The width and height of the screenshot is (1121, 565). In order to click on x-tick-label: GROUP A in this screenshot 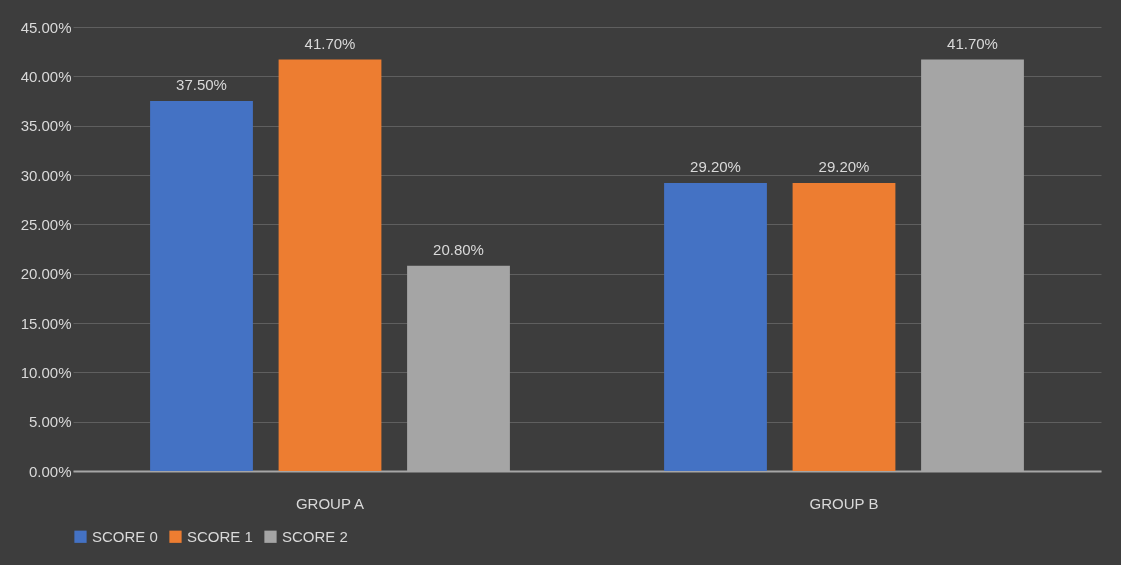, I will do `click(330, 503)`.